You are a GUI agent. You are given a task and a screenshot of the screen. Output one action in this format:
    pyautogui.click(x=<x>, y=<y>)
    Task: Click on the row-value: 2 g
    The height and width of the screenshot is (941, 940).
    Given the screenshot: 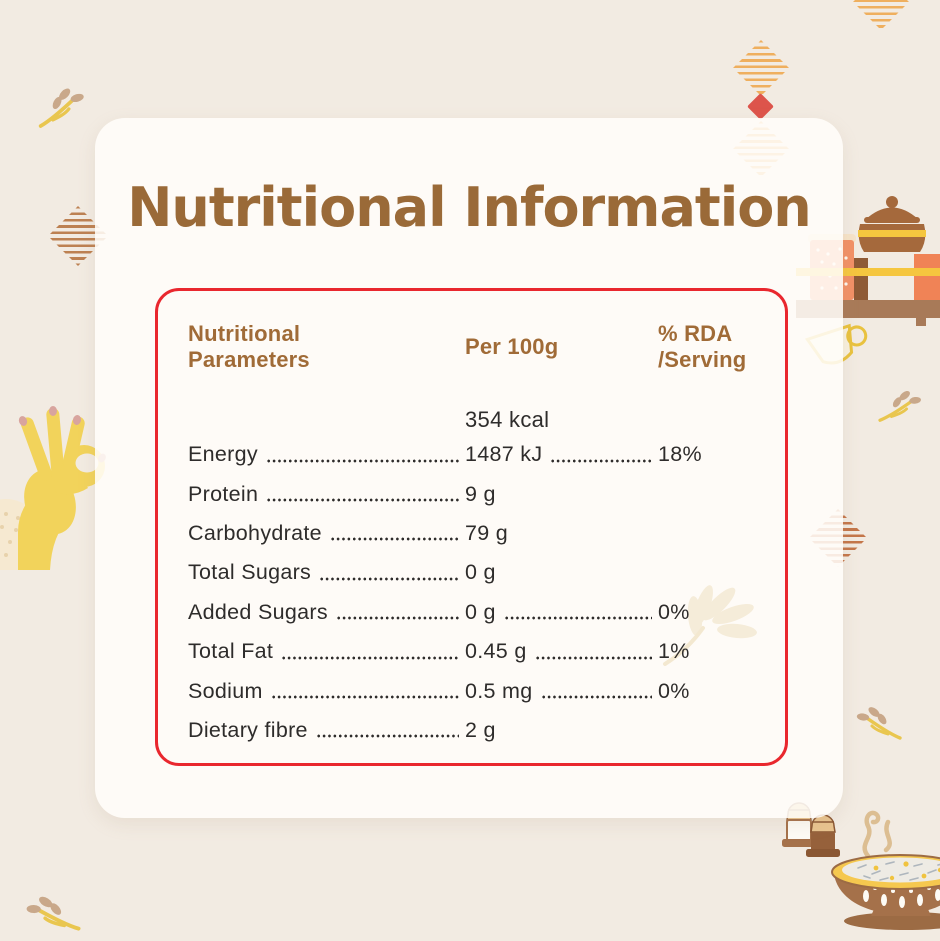 What is the action you would take?
    pyautogui.click(x=480, y=729)
    